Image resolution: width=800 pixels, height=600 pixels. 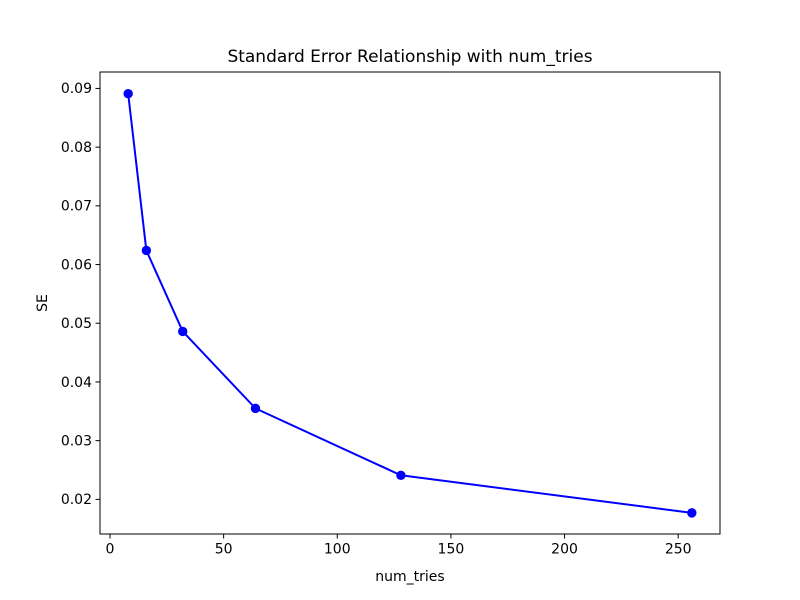 What do you see at coordinates (564, 550) in the screenshot?
I see `x-tick-label: 200` at bounding box center [564, 550].